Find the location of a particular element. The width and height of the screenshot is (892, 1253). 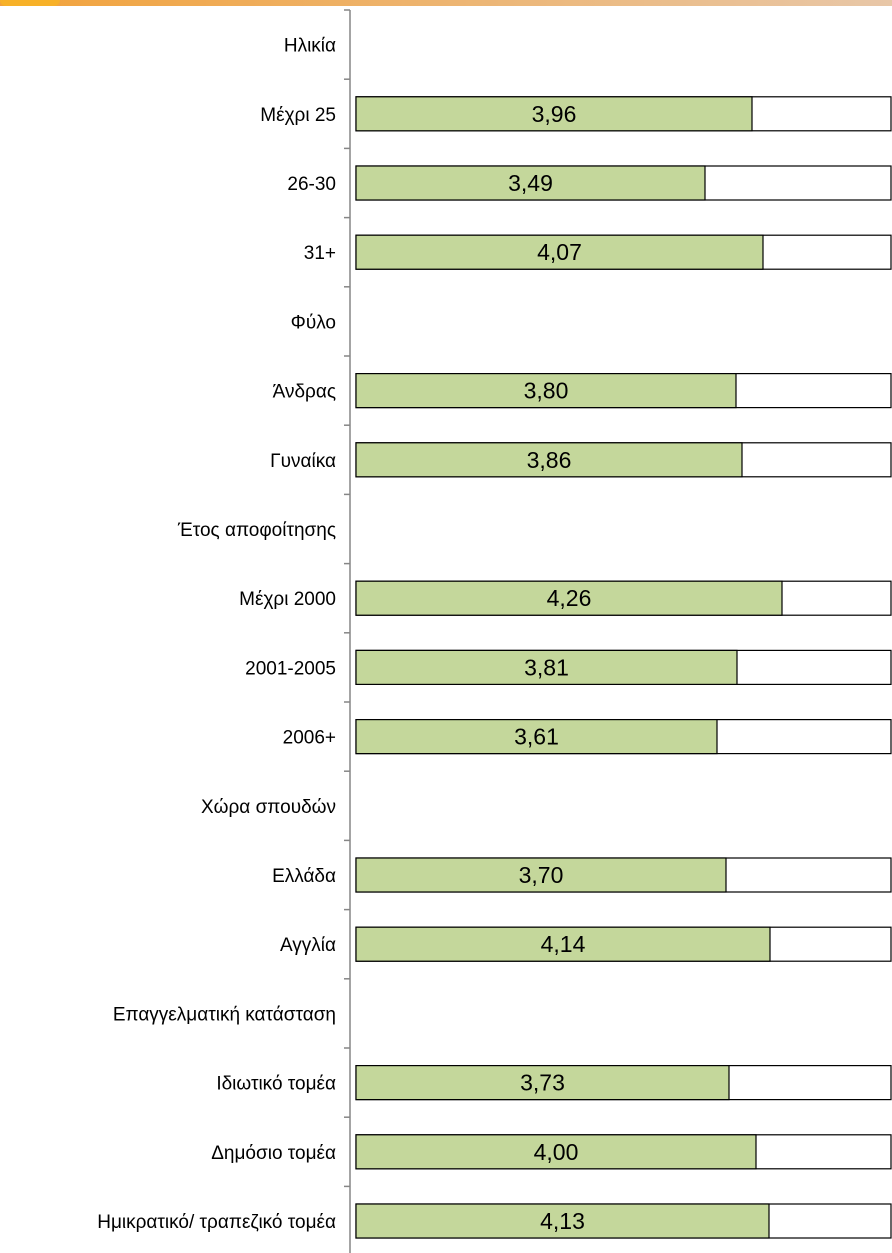

category-label: Επαγγελματική κατάσταση is located at coordinates (224, 1014).